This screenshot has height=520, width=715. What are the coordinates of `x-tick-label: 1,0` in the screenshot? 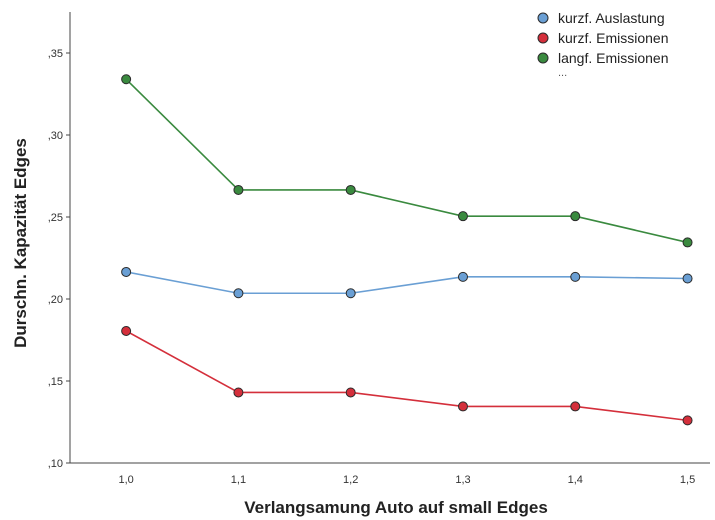 It's located at (125, 480).